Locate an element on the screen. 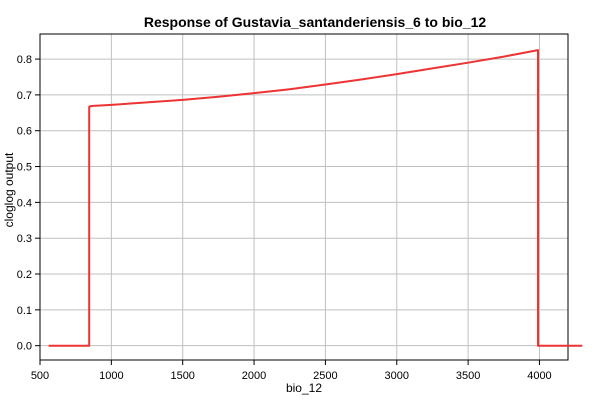 Image resolution: width=600 pixels, height=400 pixels. x-tick-label: 500 is located at coordinates (40, 376).